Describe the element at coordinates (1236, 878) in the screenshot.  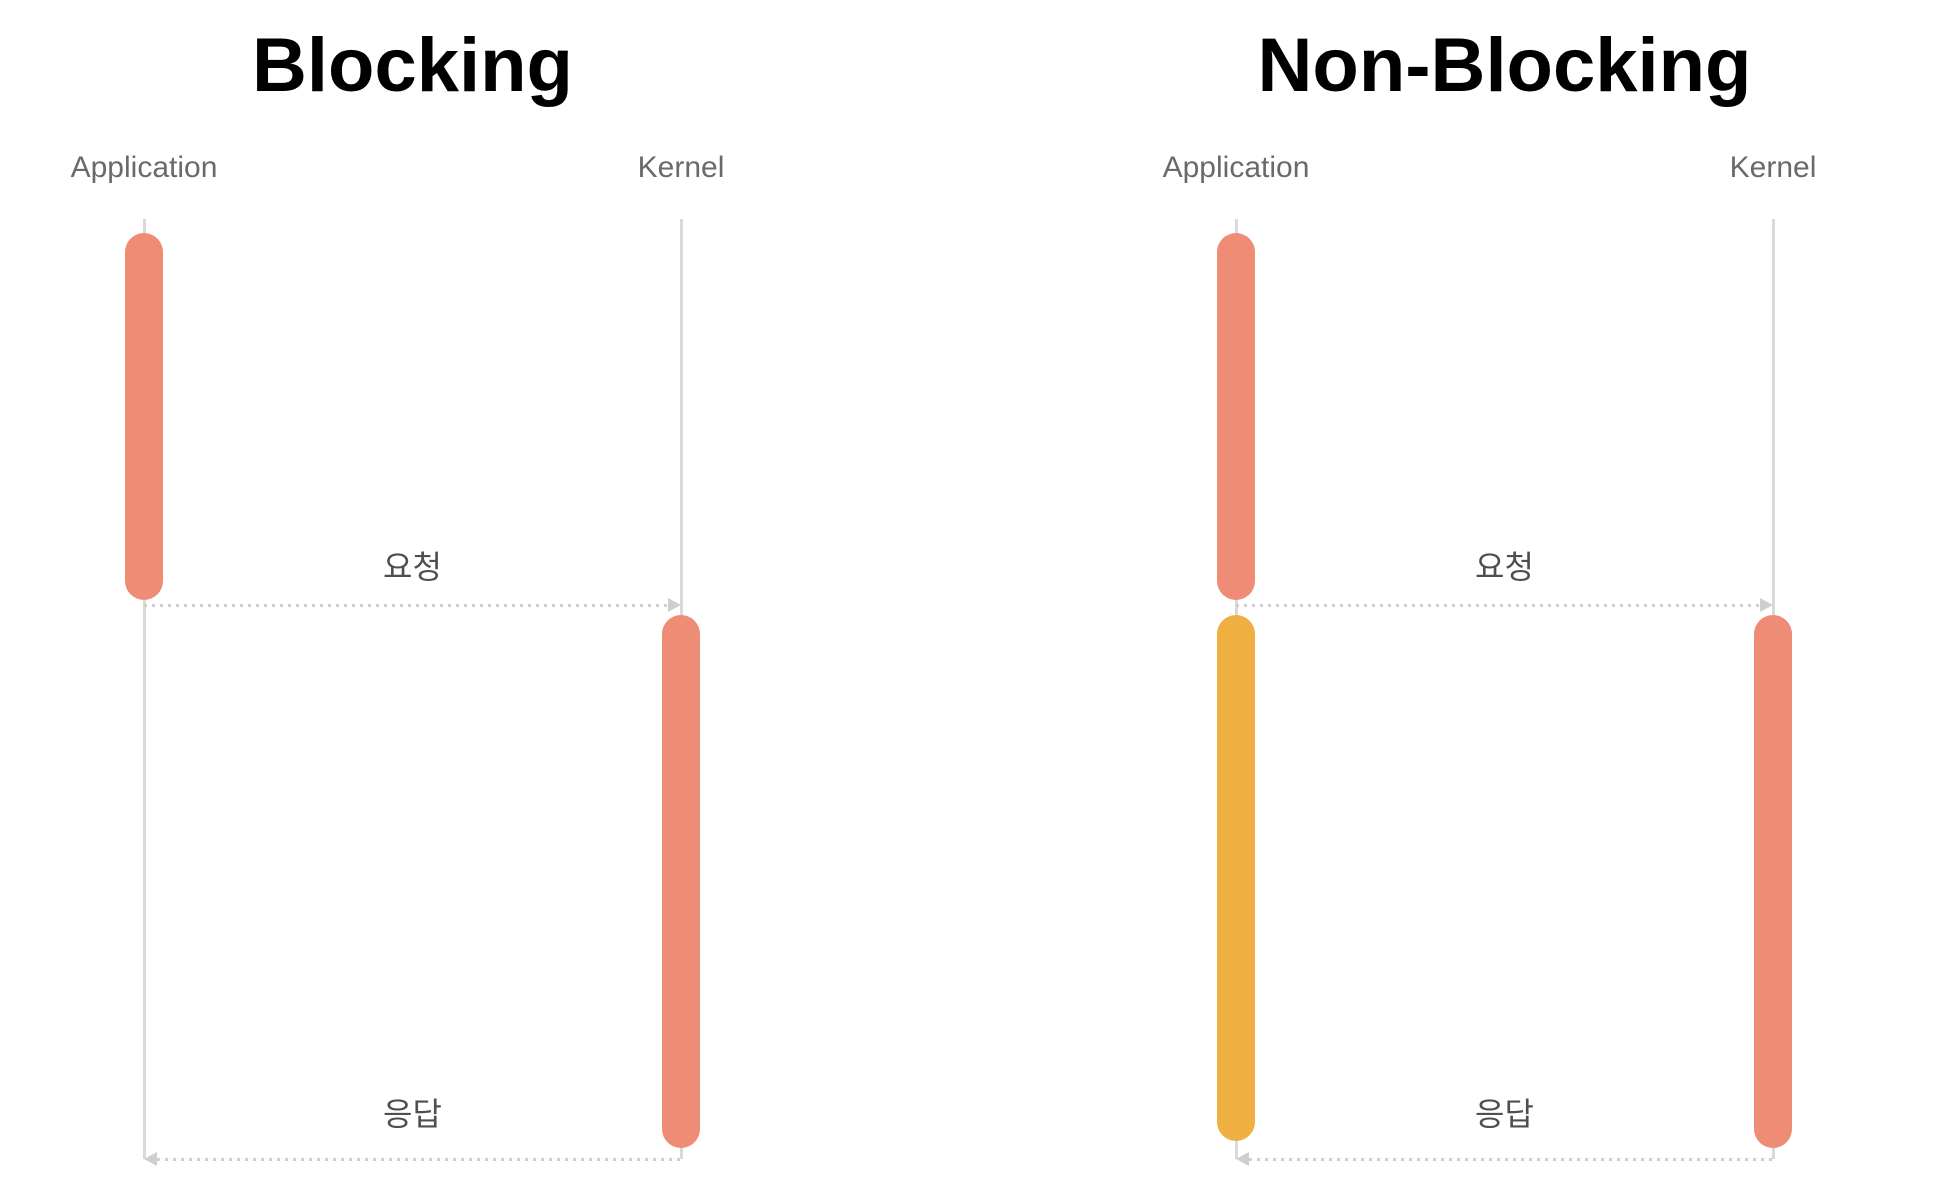
I see `activation-bar-application-waiting` at that location.